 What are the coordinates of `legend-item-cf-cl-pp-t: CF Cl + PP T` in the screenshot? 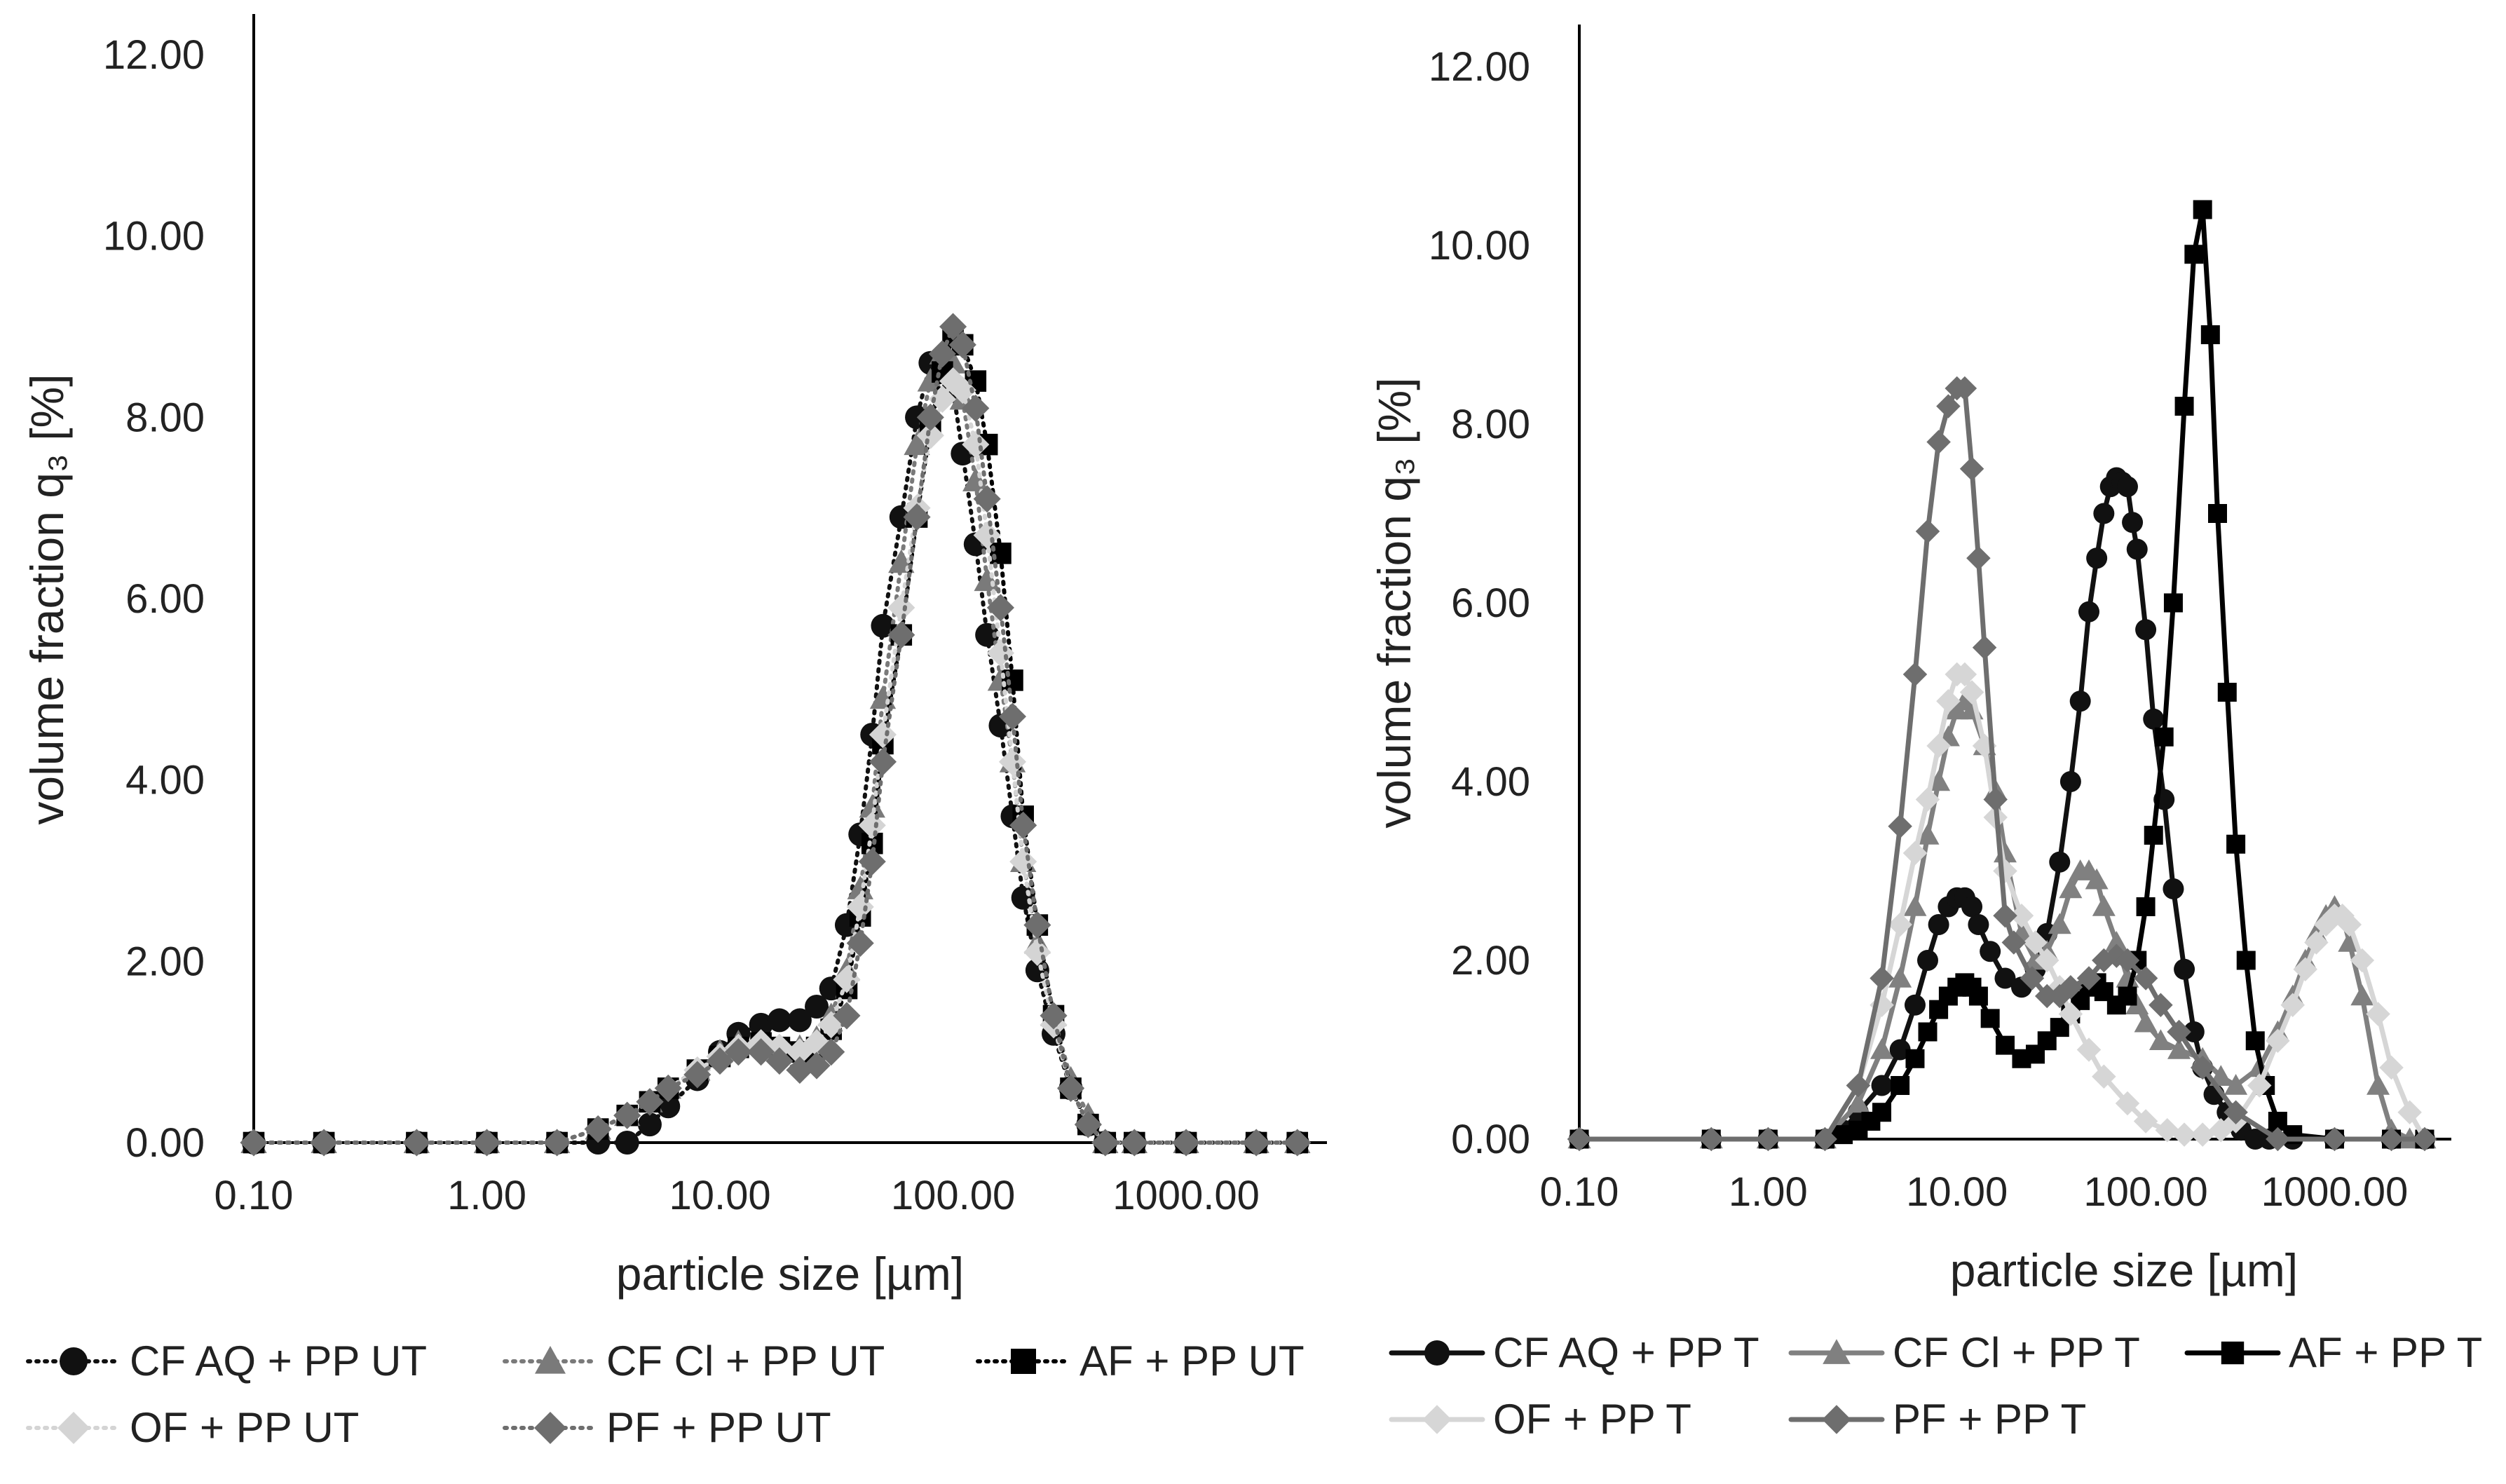 It's located at (1964, 1352).